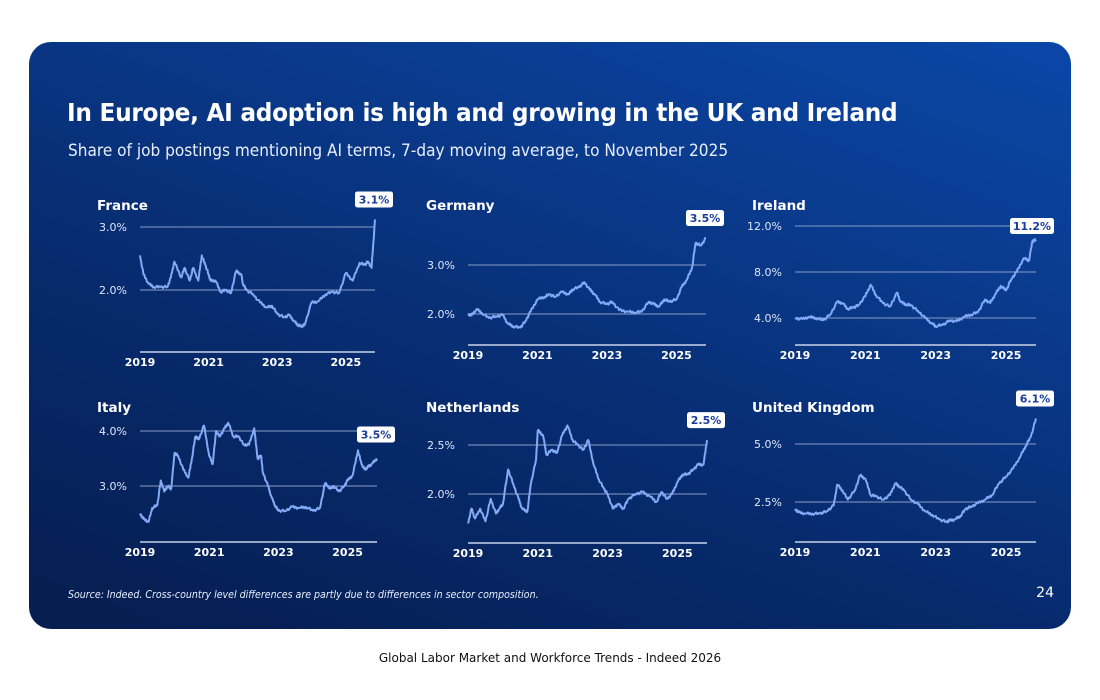 This screenshot has width=1100, height=700. I want to click on chart-title: United Kingdom, so click(813, 408).